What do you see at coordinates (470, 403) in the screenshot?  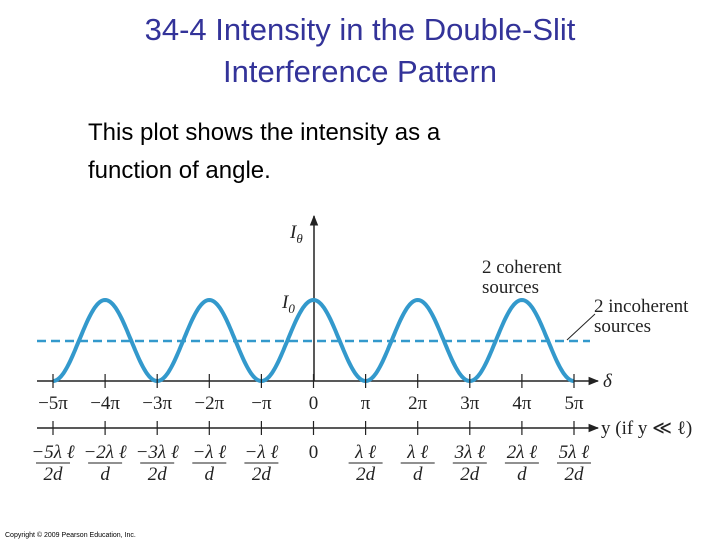 I see `tick-label: 3π` at bounding box center [470, 403].